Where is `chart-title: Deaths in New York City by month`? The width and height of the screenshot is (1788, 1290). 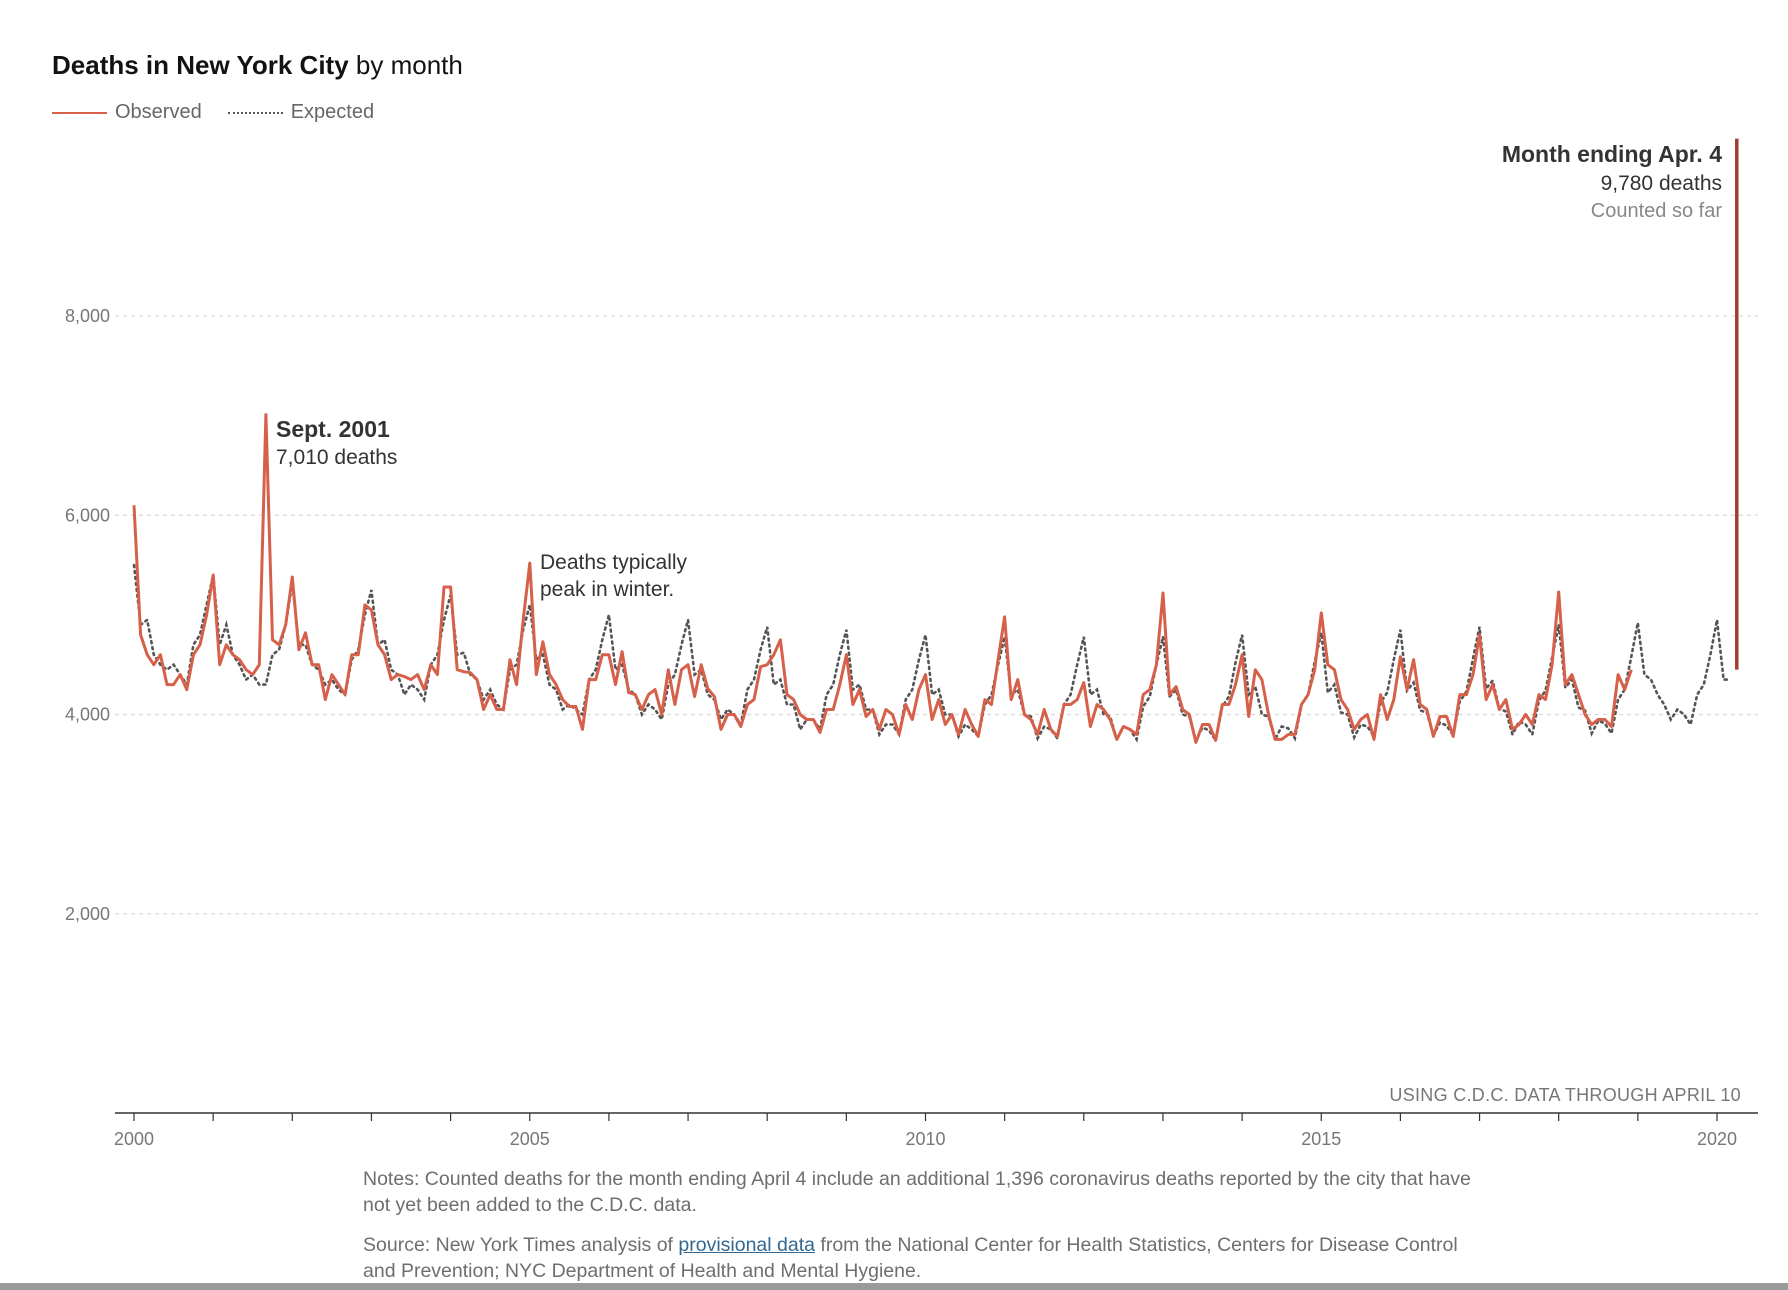 chart-title: Deaths in New York City by month is located at coordinates (257, 65).